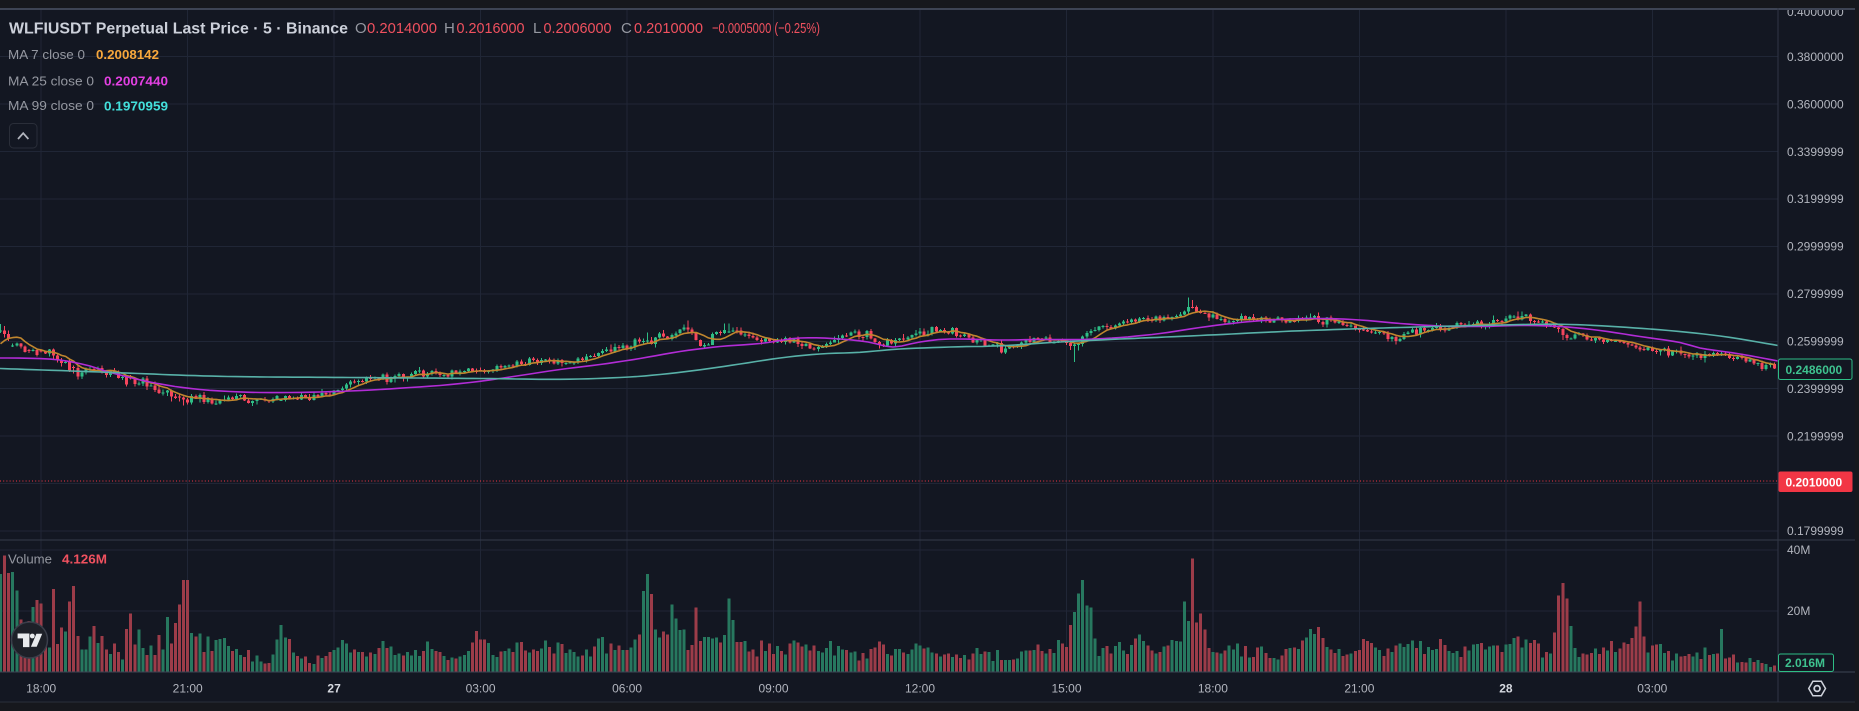 This screenshot has height=711, width=1859. What do you see at coordinates (1815, 199) in the screenshot?
I see `svg-text: 0.3199999` at bounding box center [1815, 199].